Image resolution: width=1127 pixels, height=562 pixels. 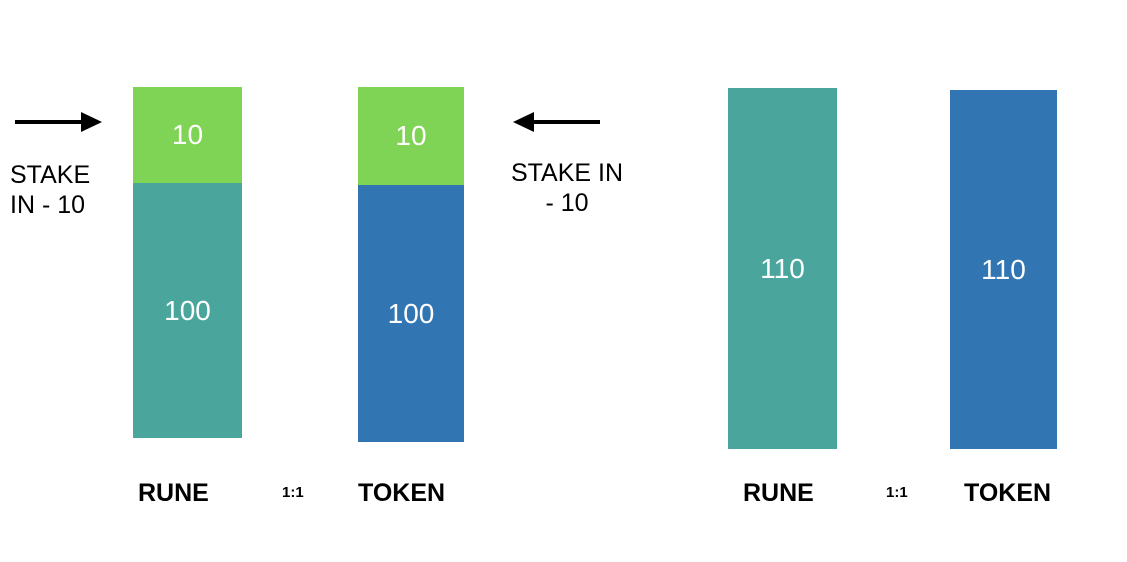 I want to click on stake-in-left: STAKE IN - 10, so click(x=50, y=190).